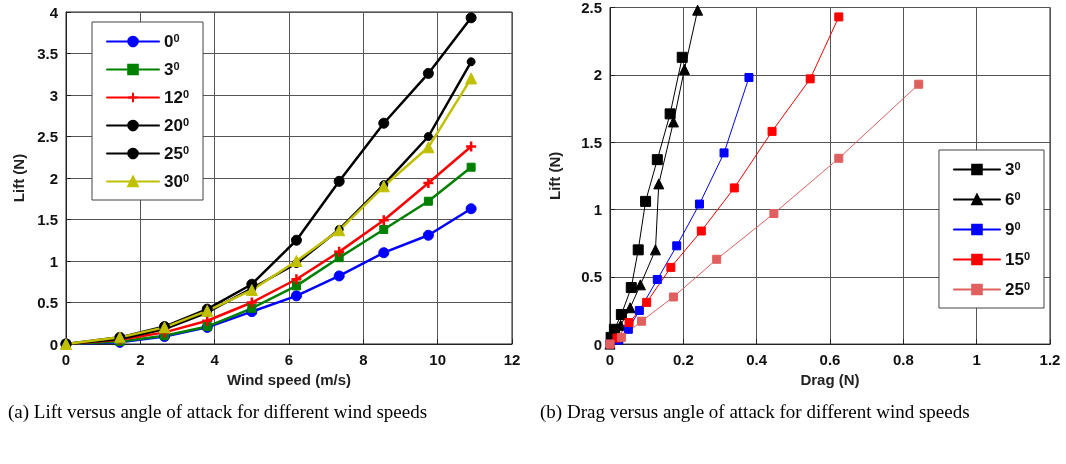 This screenshot has width=1066, height=464. I want to click on x-tick-label: 1, so click(976, 360).